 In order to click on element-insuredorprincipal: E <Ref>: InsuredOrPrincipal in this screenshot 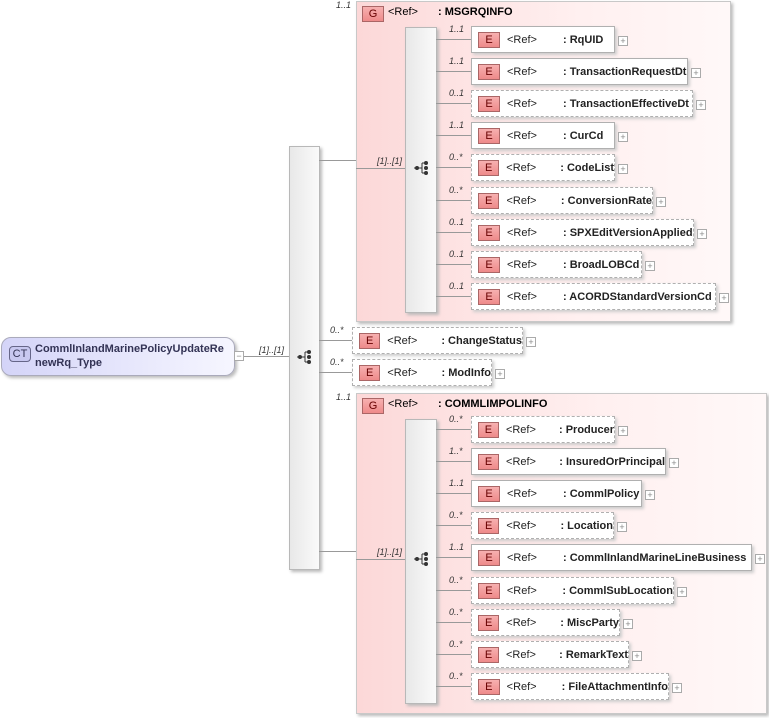, I will do `click(568, 461)`.